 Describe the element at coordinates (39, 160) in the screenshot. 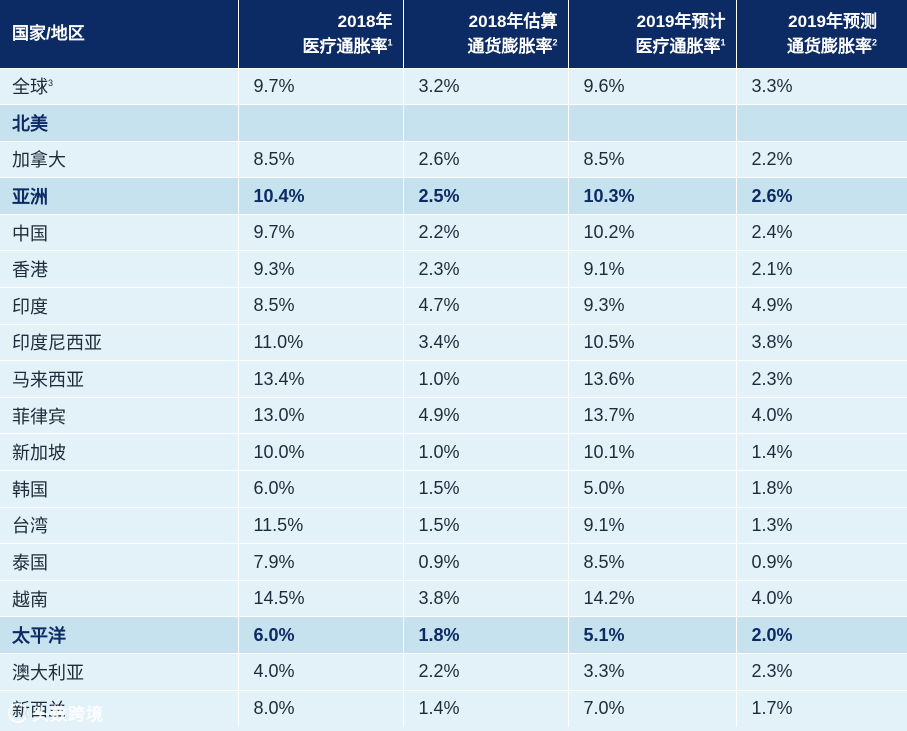

I see `country-name: 加拿大` at that location.